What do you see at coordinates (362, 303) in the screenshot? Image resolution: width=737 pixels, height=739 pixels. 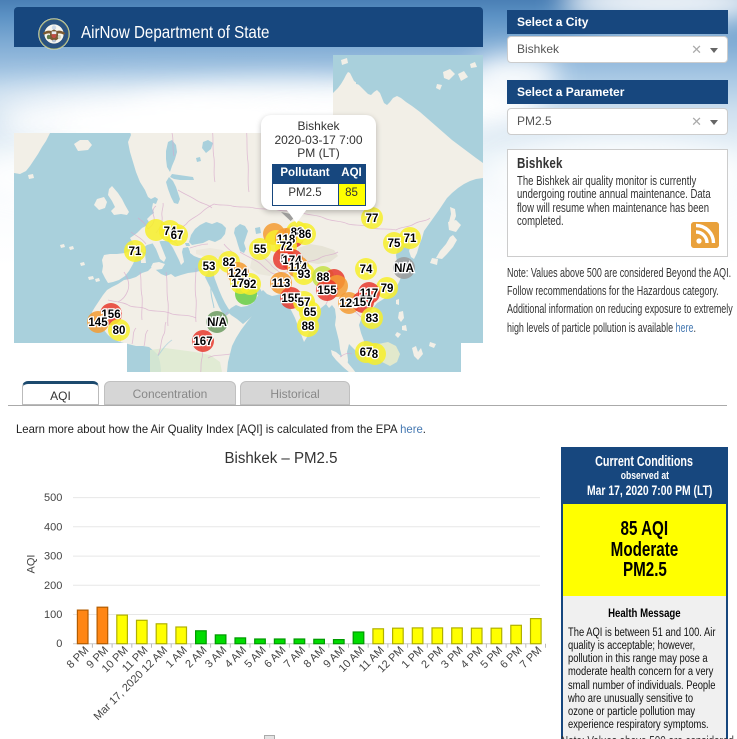 I see `svg-text: 157` at bounding box center [362, 303].